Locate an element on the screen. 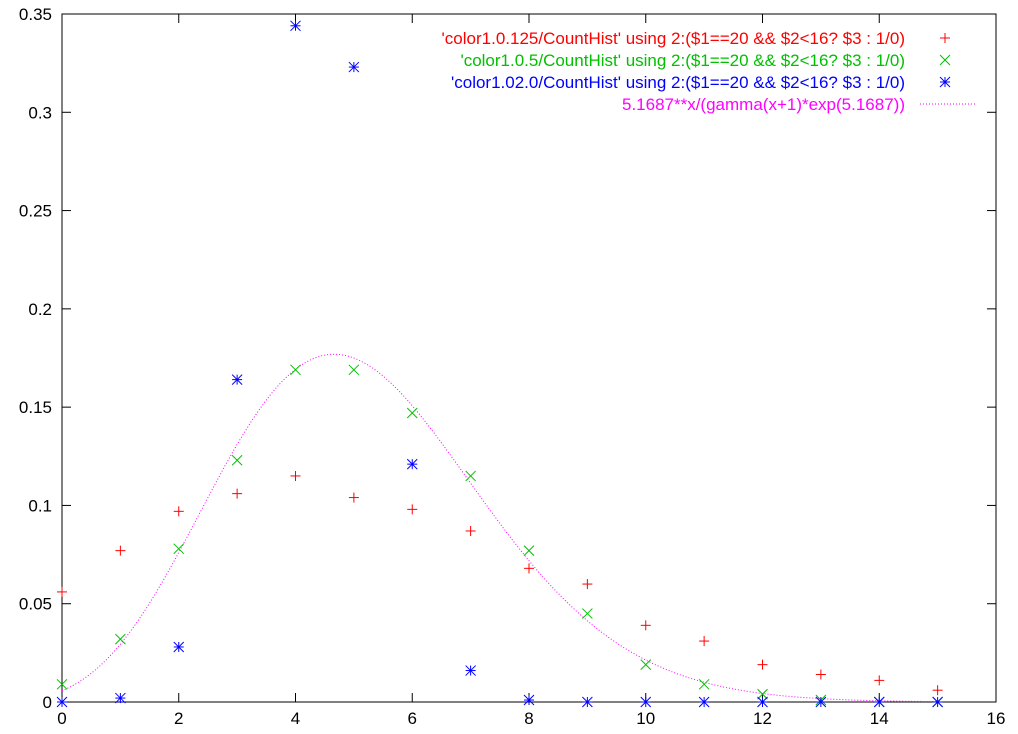  y-tick-label: 0 is located at coordinates (47, 702).